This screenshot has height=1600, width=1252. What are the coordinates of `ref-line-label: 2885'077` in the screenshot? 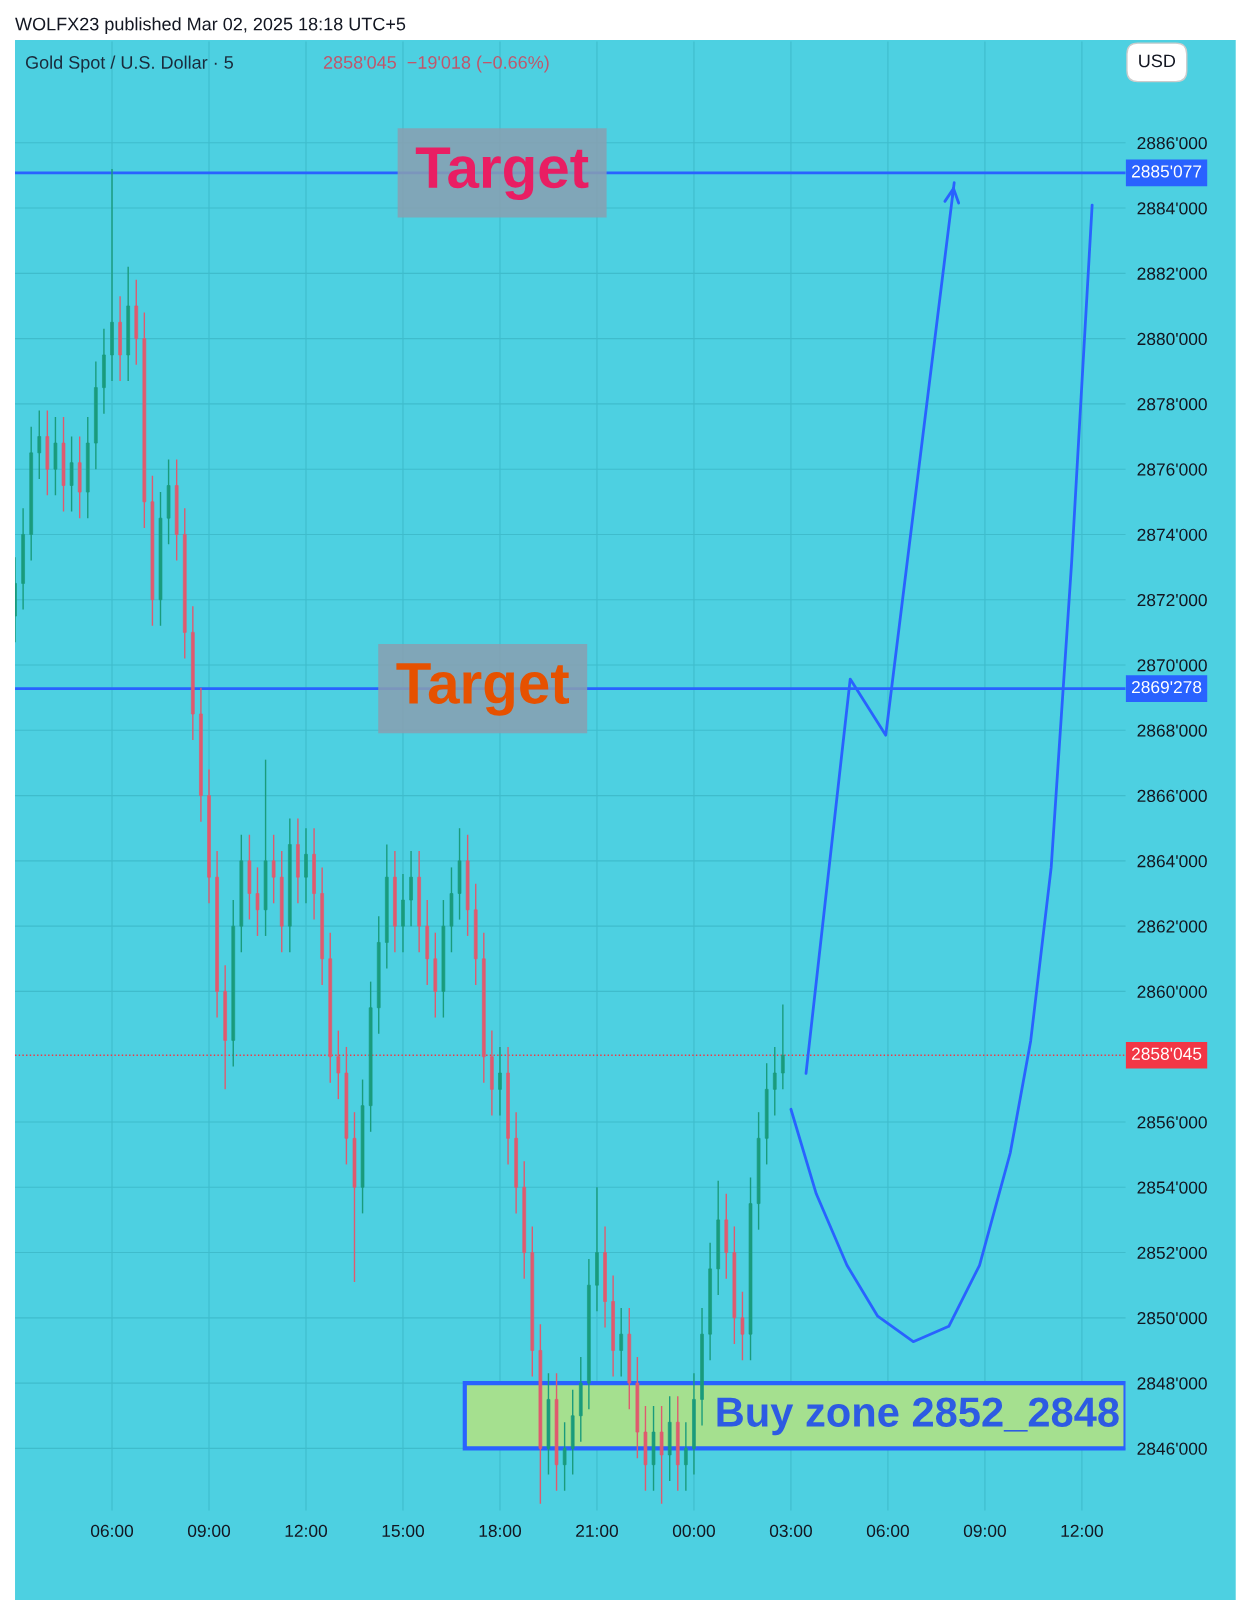 It's located at (1166, 171).